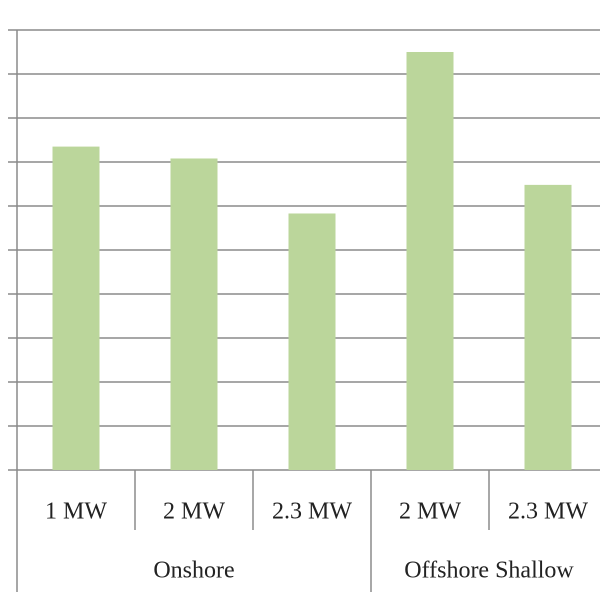 The width and height of the screenshot is (600, 600). Describe the element at coordinates (193, 571) in the screenshot. I see `group-label: Onshore` at that location.